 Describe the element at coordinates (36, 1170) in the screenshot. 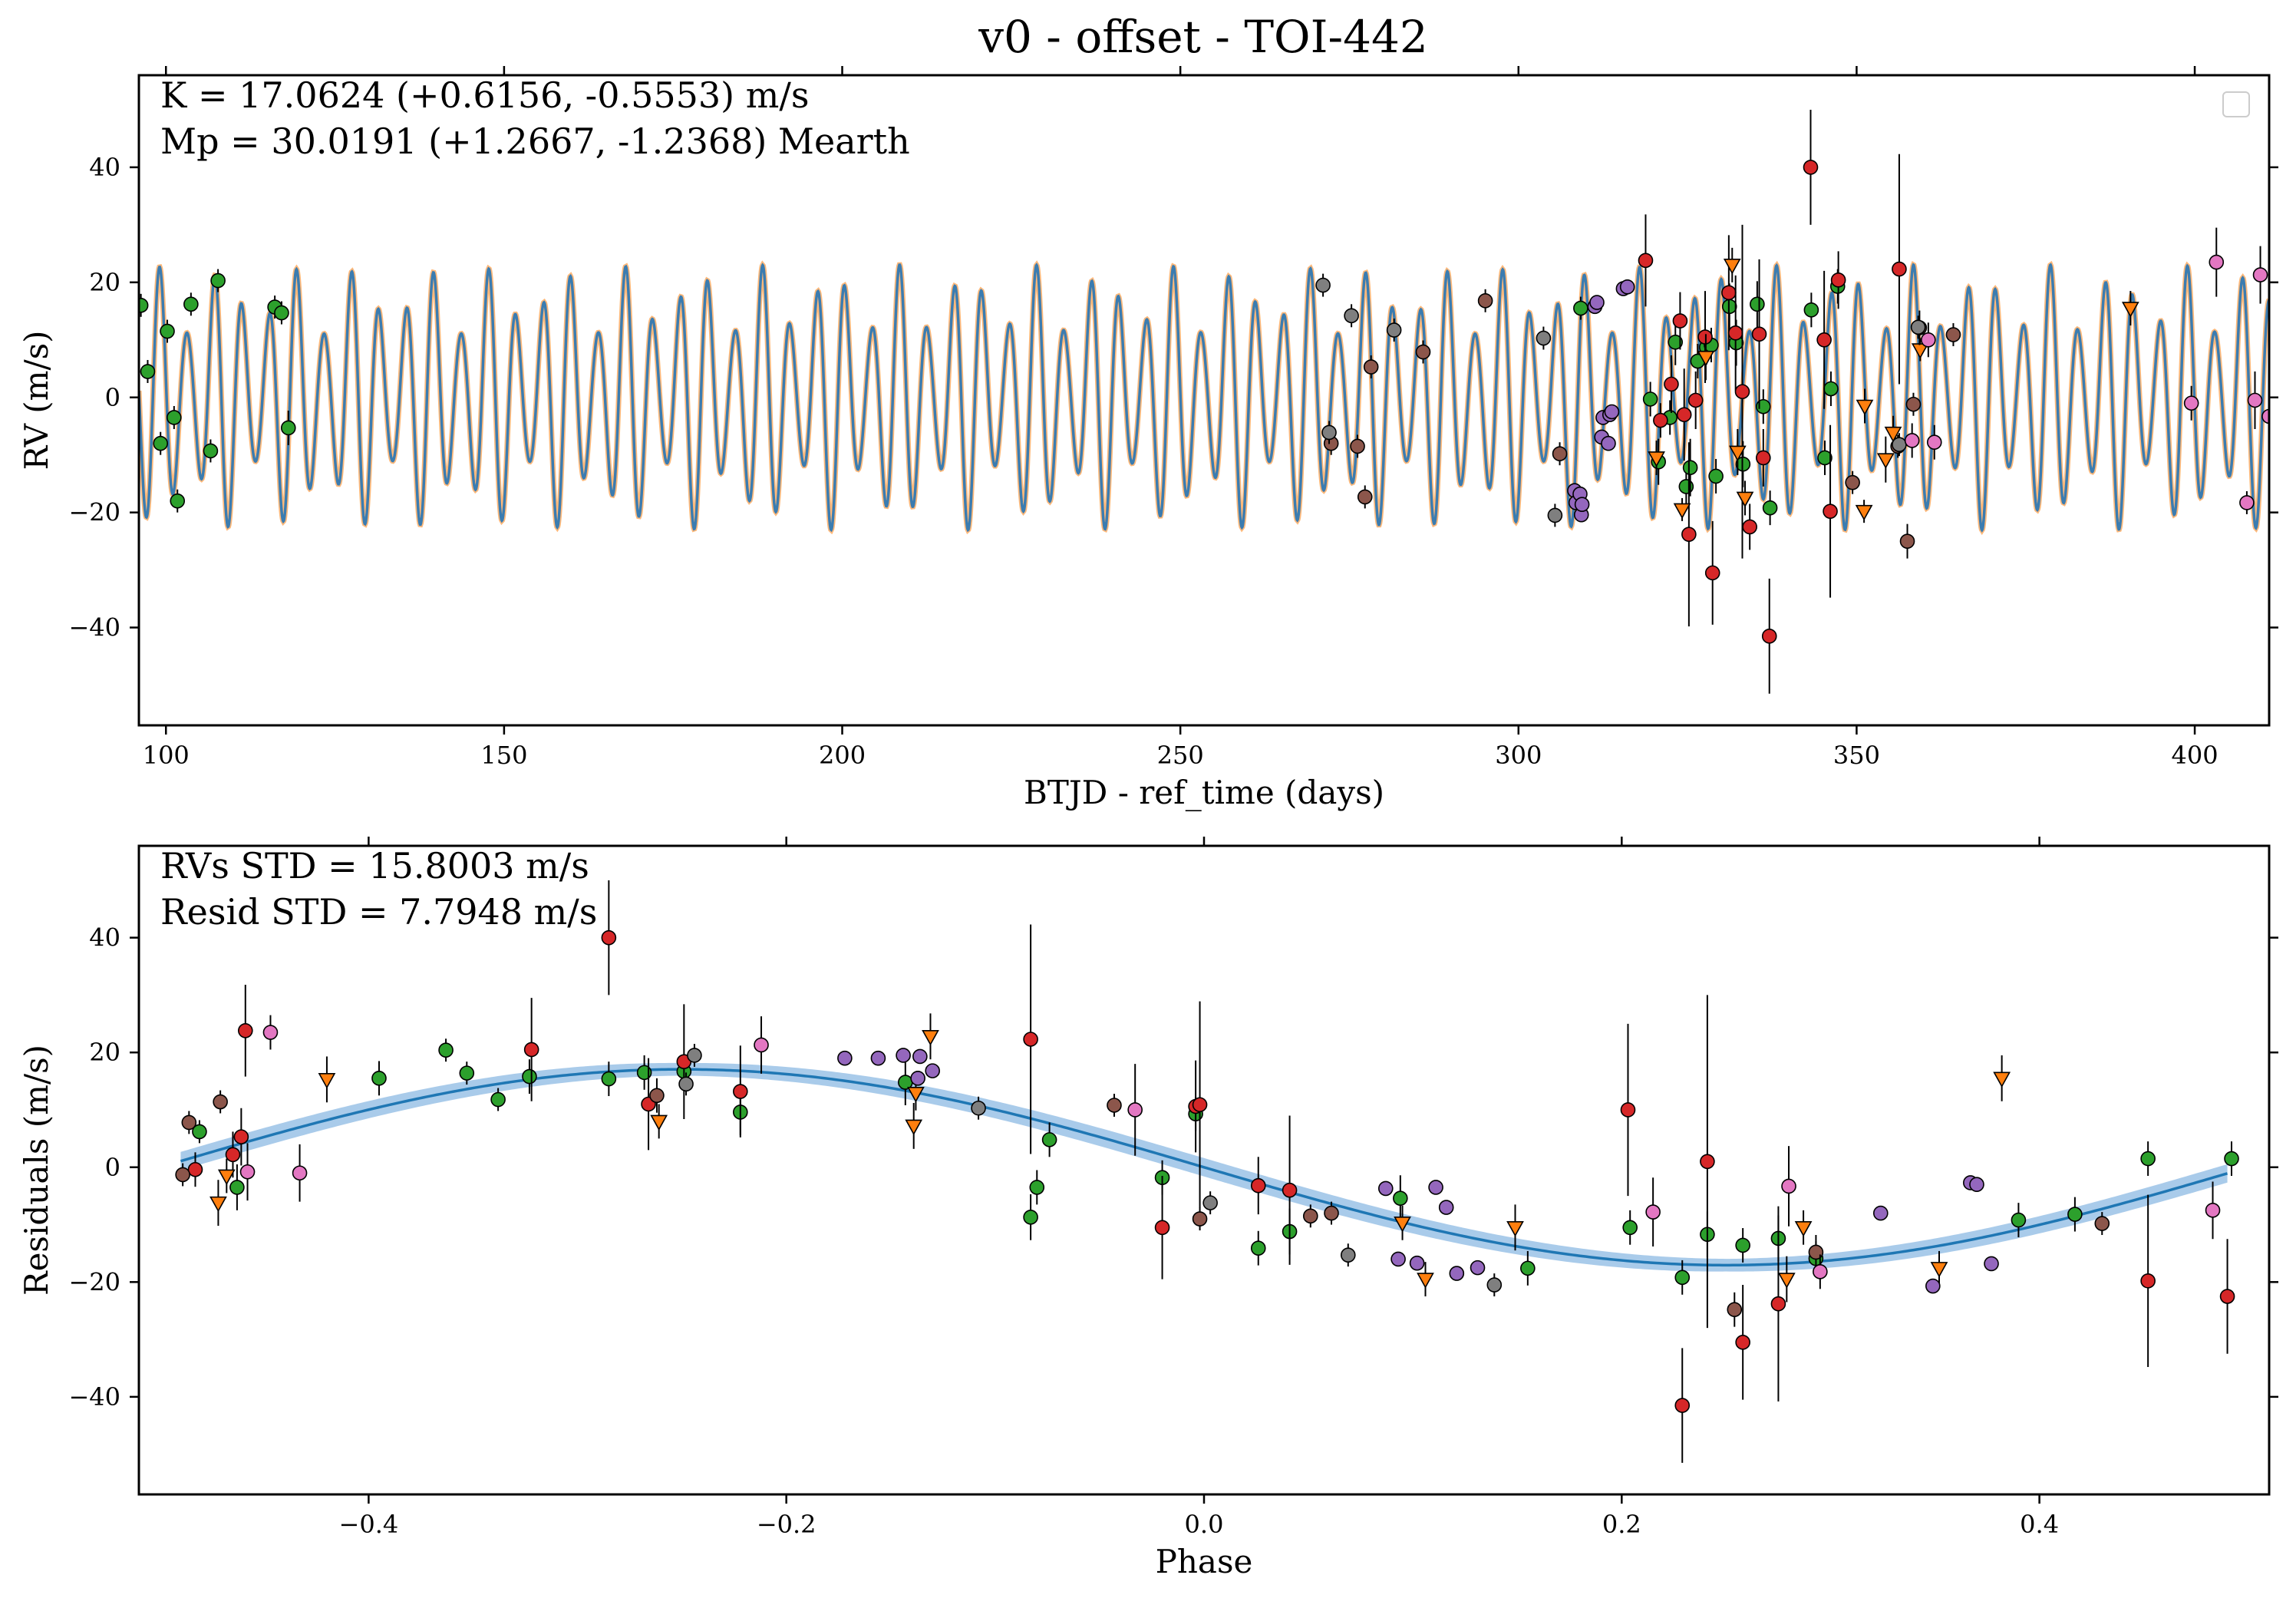

I see `y-axis-label: Residuals (m/s)` at that location.